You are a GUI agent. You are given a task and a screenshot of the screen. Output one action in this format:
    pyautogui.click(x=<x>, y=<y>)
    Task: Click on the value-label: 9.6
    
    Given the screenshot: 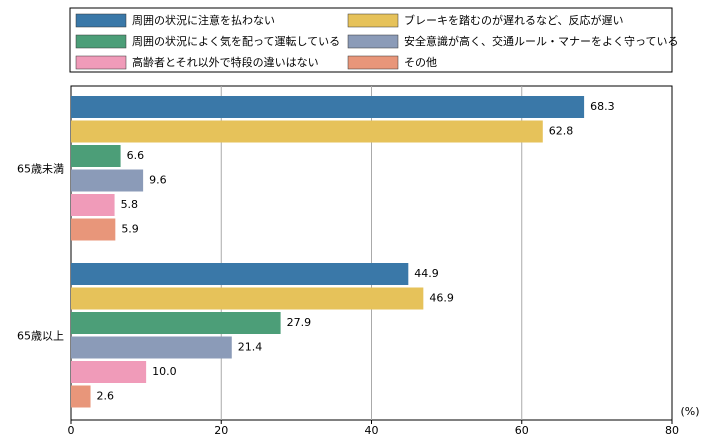 What is the action you would take?
    pyautogui.click(x=158, y=180)
    